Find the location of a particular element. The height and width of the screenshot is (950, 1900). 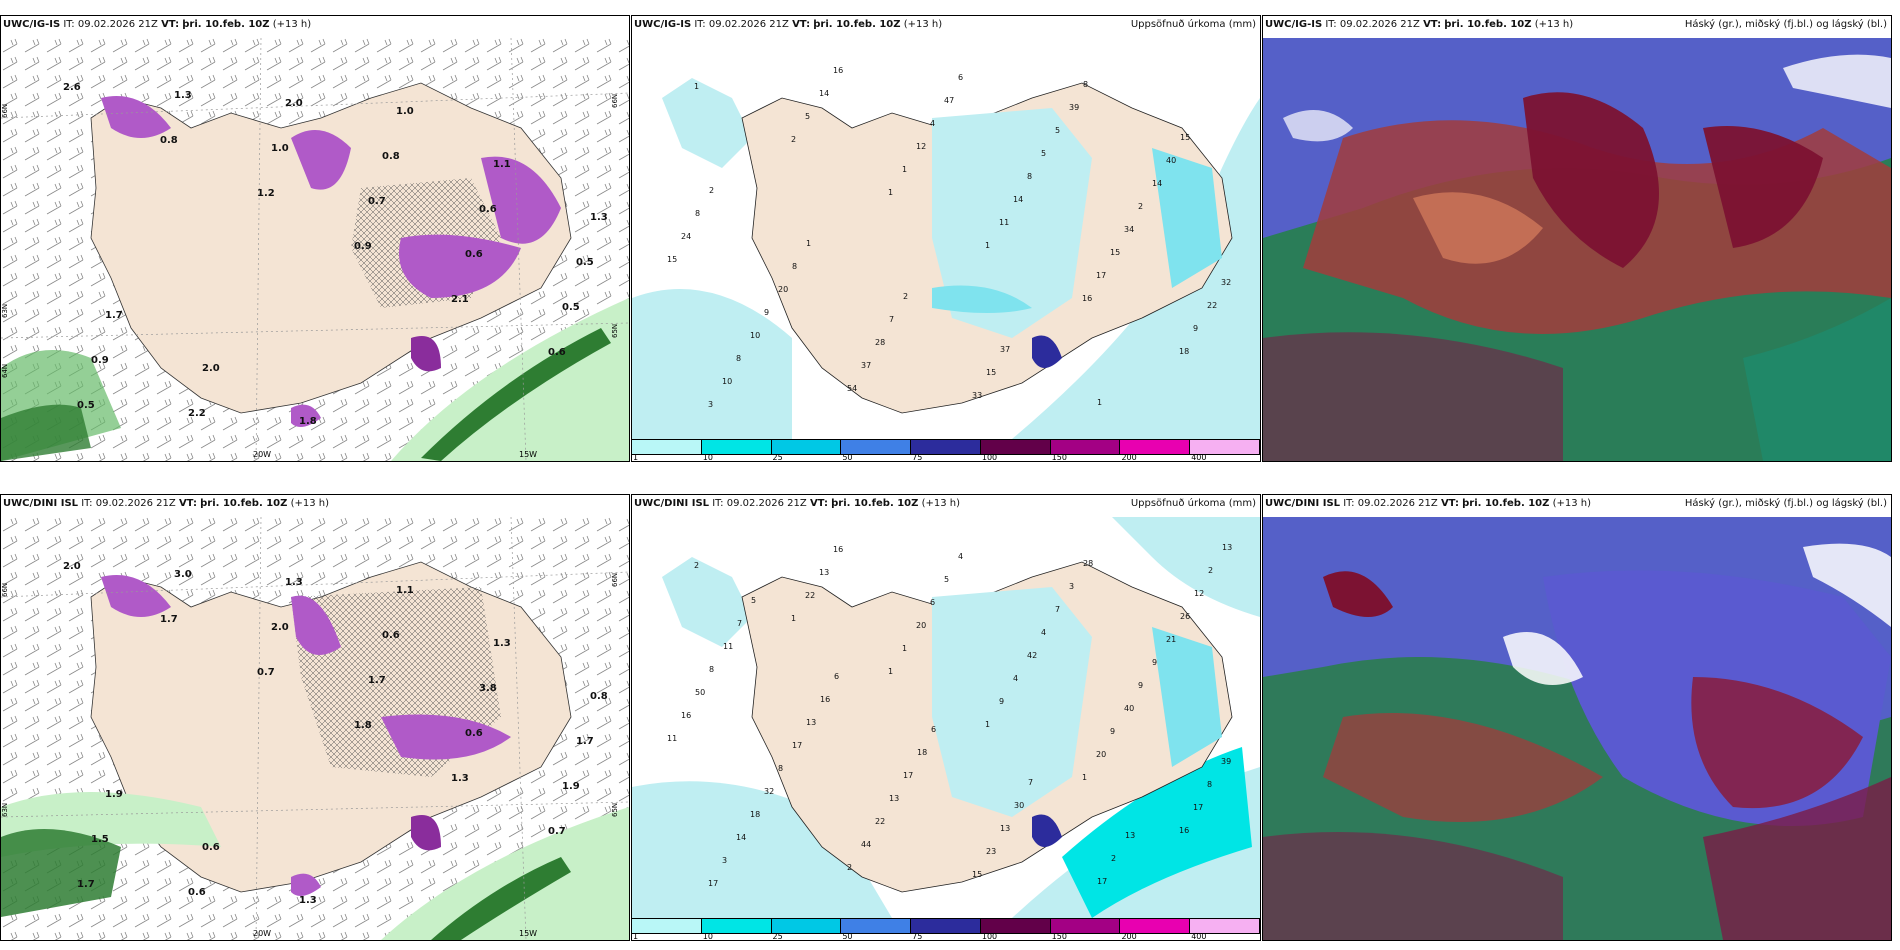

map-value-label: 1.1 is located at coordinates (502, 164).